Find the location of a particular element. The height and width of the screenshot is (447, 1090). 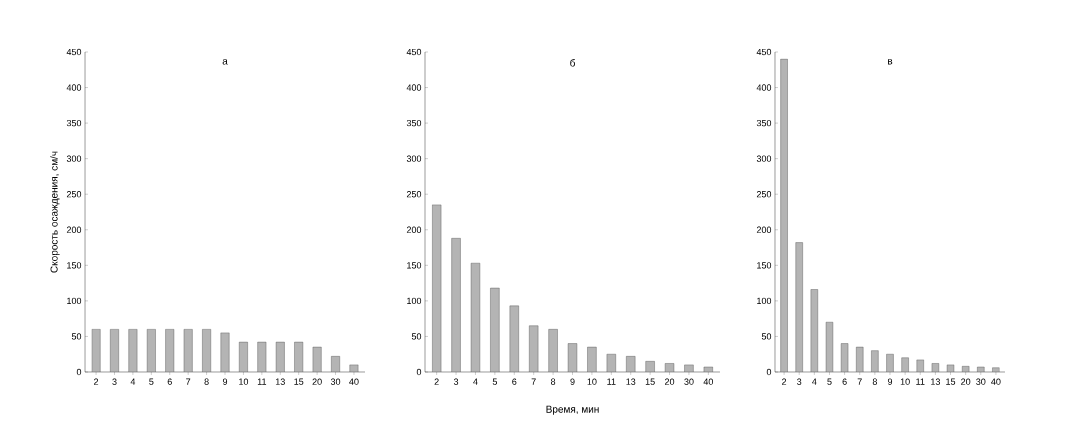

text: б is located at coordinates (572, 63).